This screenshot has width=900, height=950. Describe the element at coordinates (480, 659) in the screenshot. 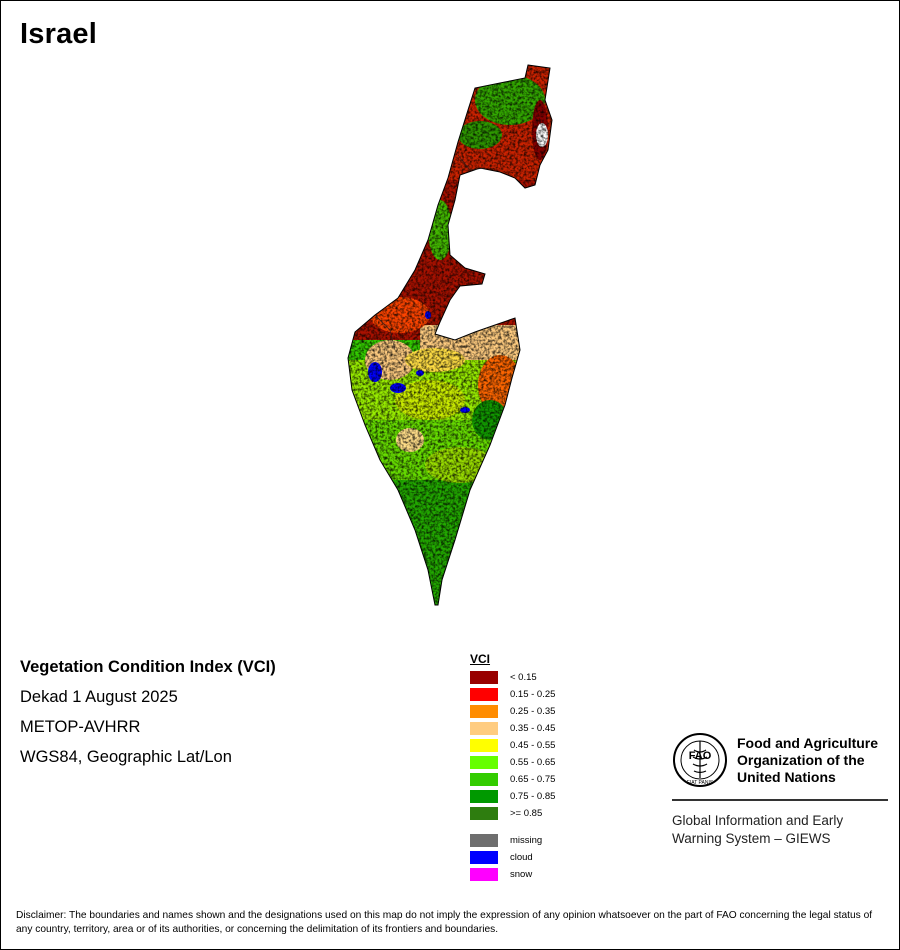

I see `legend-title: VCI` at that location.